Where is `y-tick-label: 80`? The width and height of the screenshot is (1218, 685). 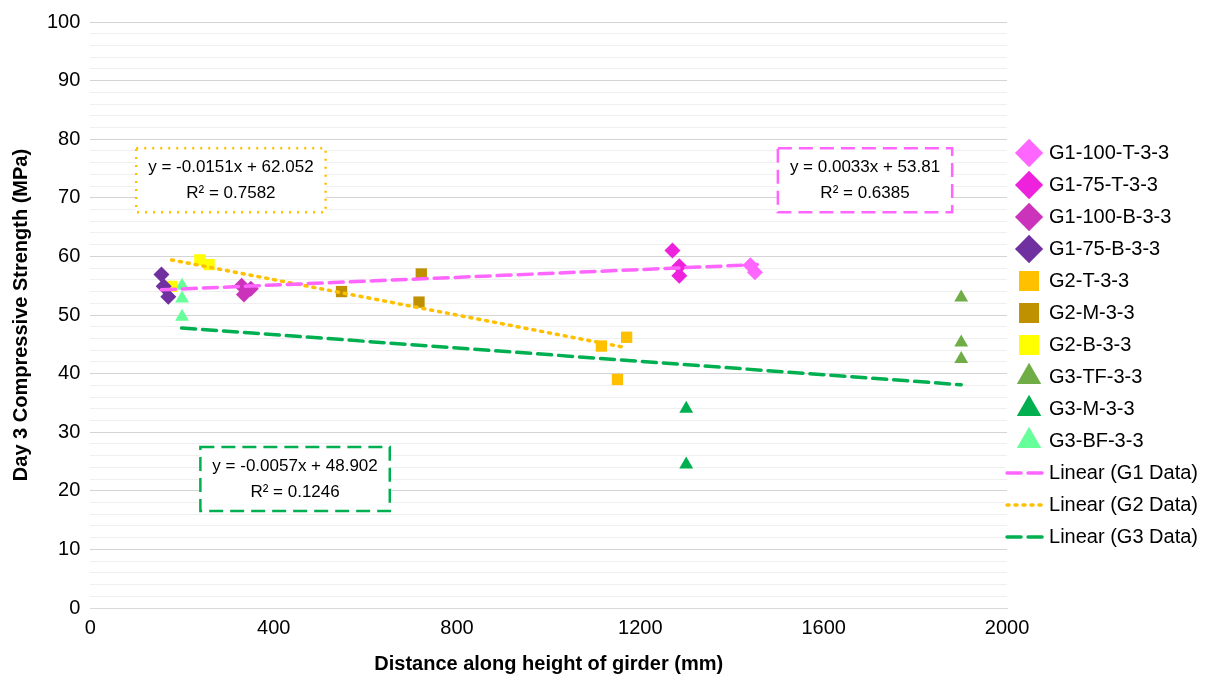 y-tick-label: 80 is located at coordinates (69, 137).